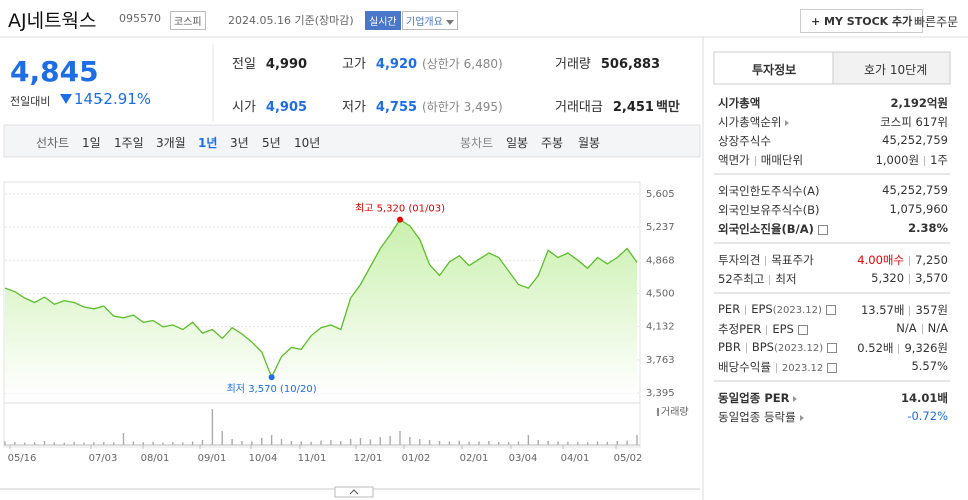 The image size is (968, 500). I want to click on company-info-button: 기업개요, so click(430, 20).